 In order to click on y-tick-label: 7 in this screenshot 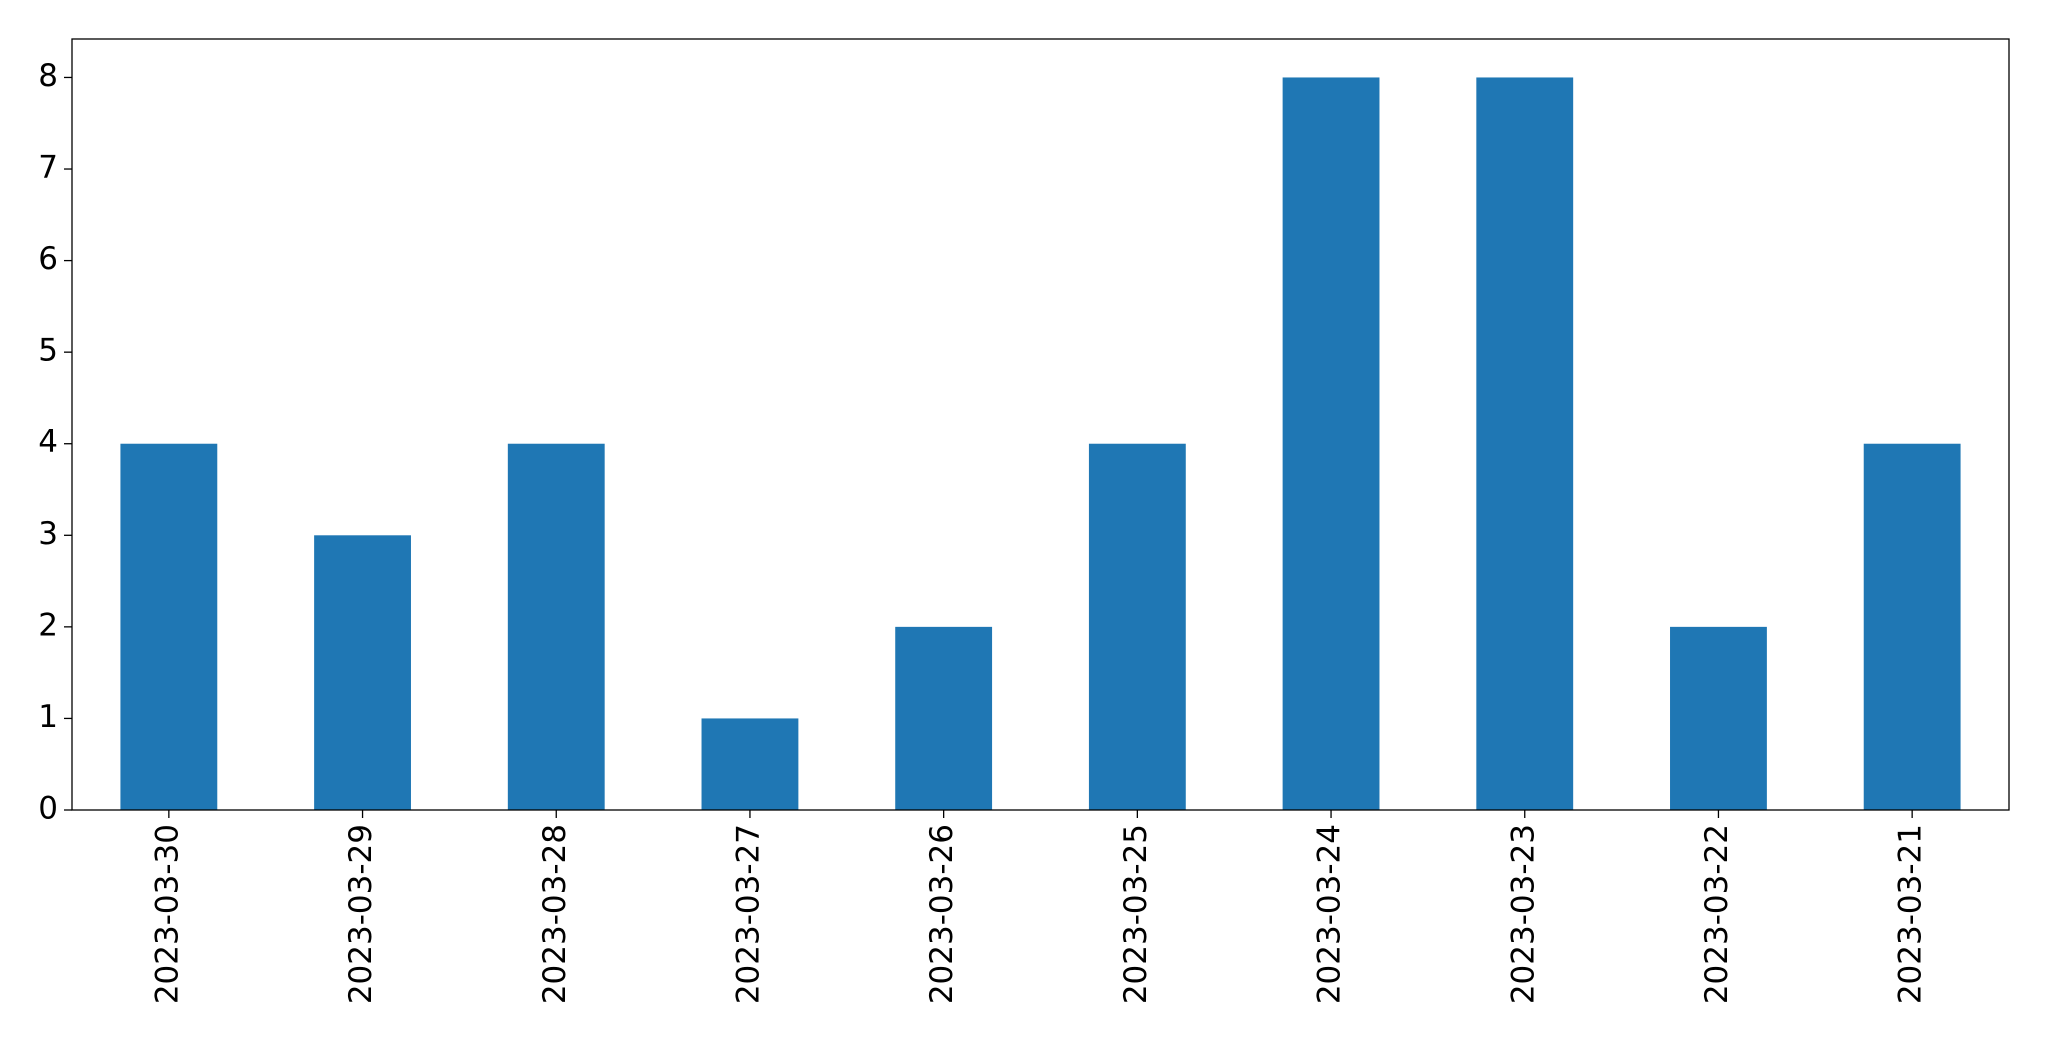, I will do `click(48, 168)`.